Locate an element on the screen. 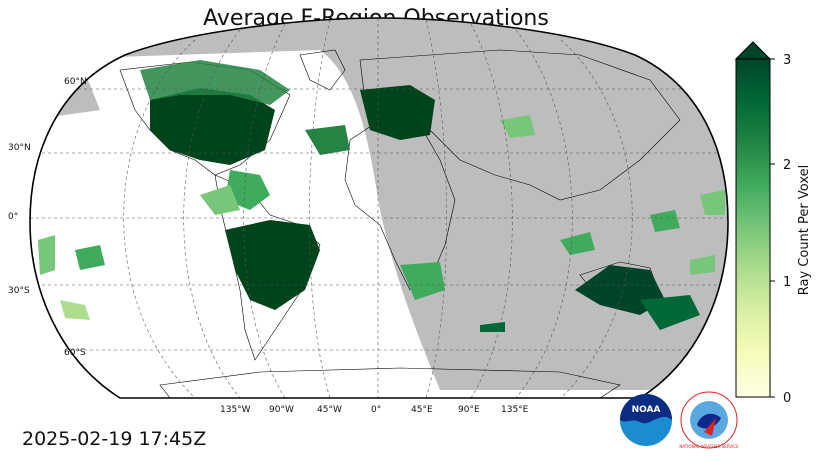 The image size is (820, 461). timestamp: 2025-02-19 17:45Z is located at coordinates (114, 439).